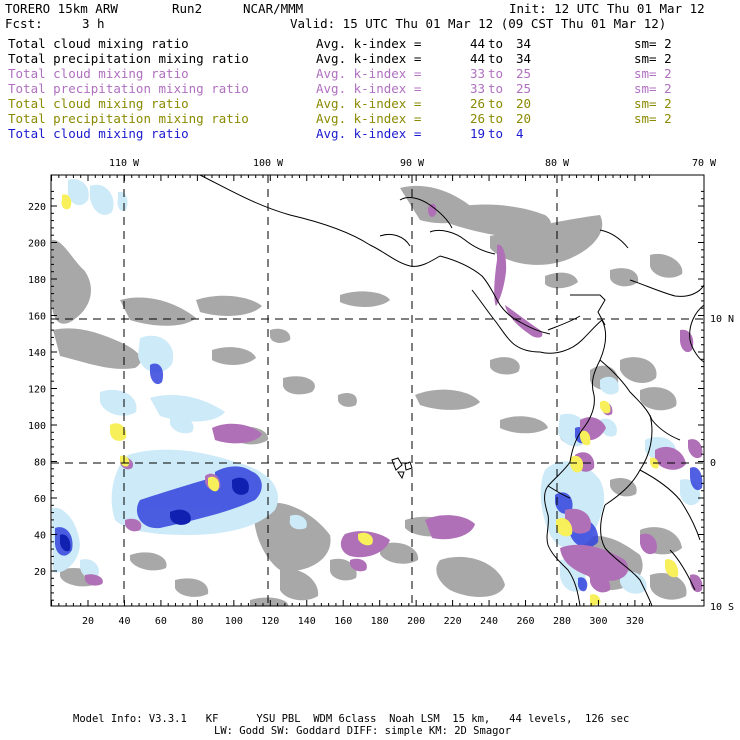 This screenshot has width=740, height=740. I want to click on legend-to-7: 4, so click(520, 133).